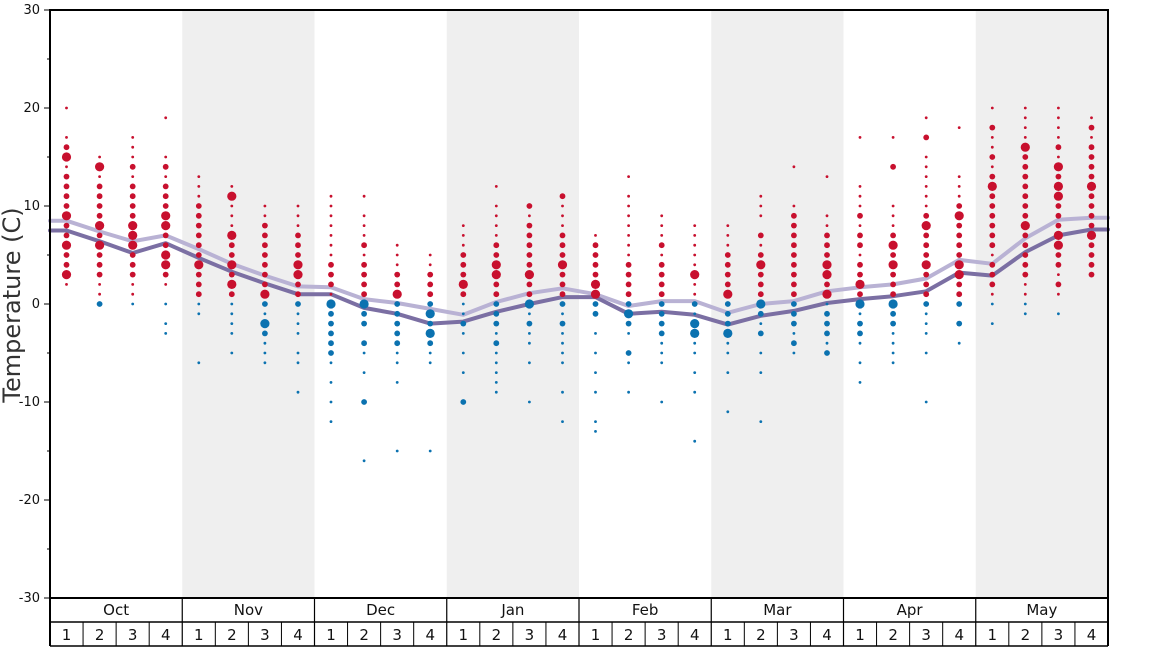 This screenshot has height=648, width=1168. Describe the element at coordinates (36, 304) in the screenshot. I see `y-tick-label: 0` at that location.